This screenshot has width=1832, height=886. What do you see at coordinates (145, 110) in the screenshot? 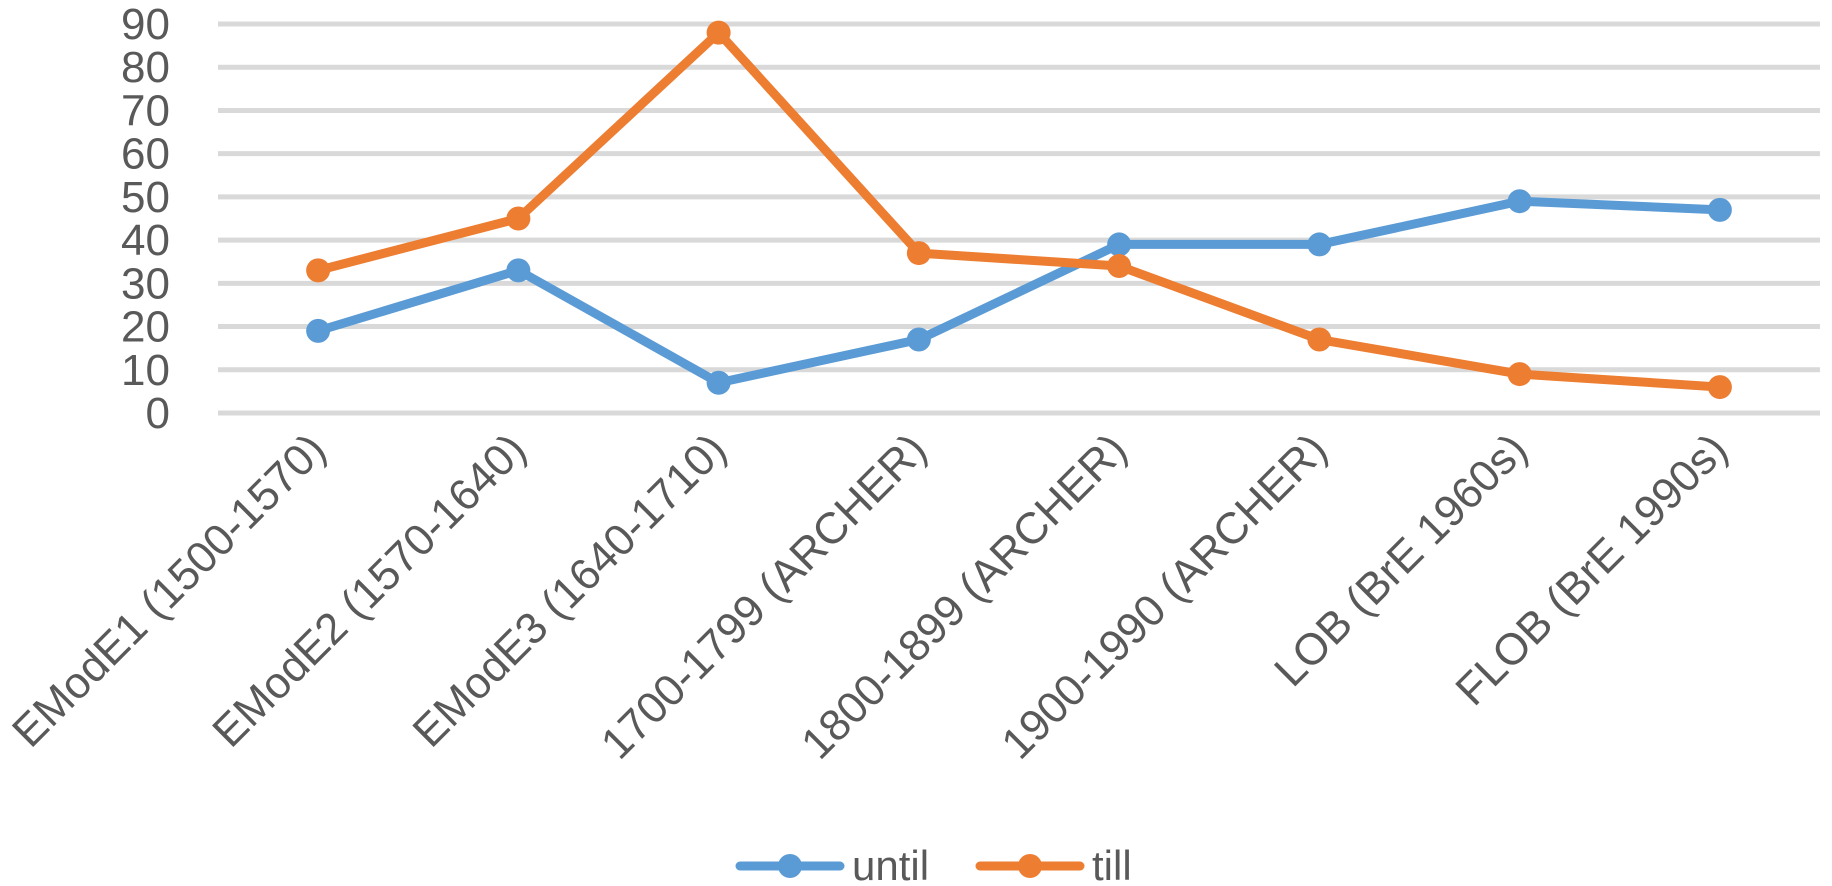
I see `y-tick-label: 70` at bounding box center [145, 110].